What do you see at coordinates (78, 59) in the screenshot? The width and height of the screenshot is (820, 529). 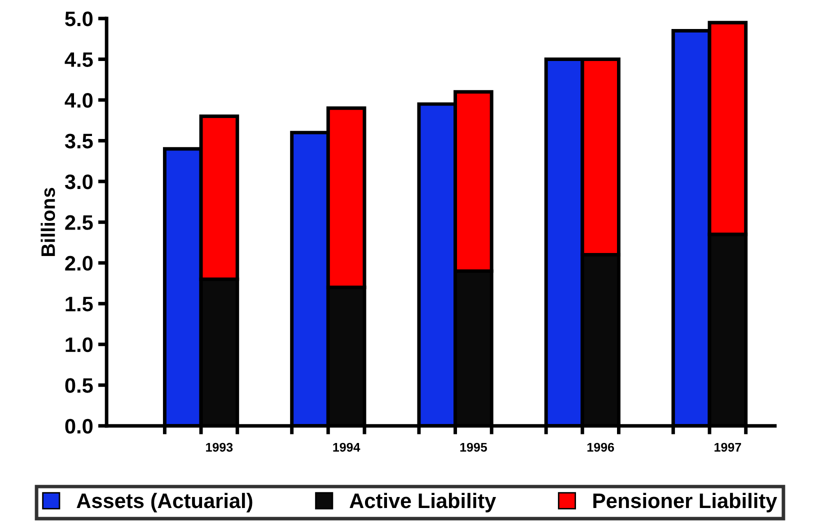 I see `y-tick-label: 4.5` at bounding box center [78, 59].